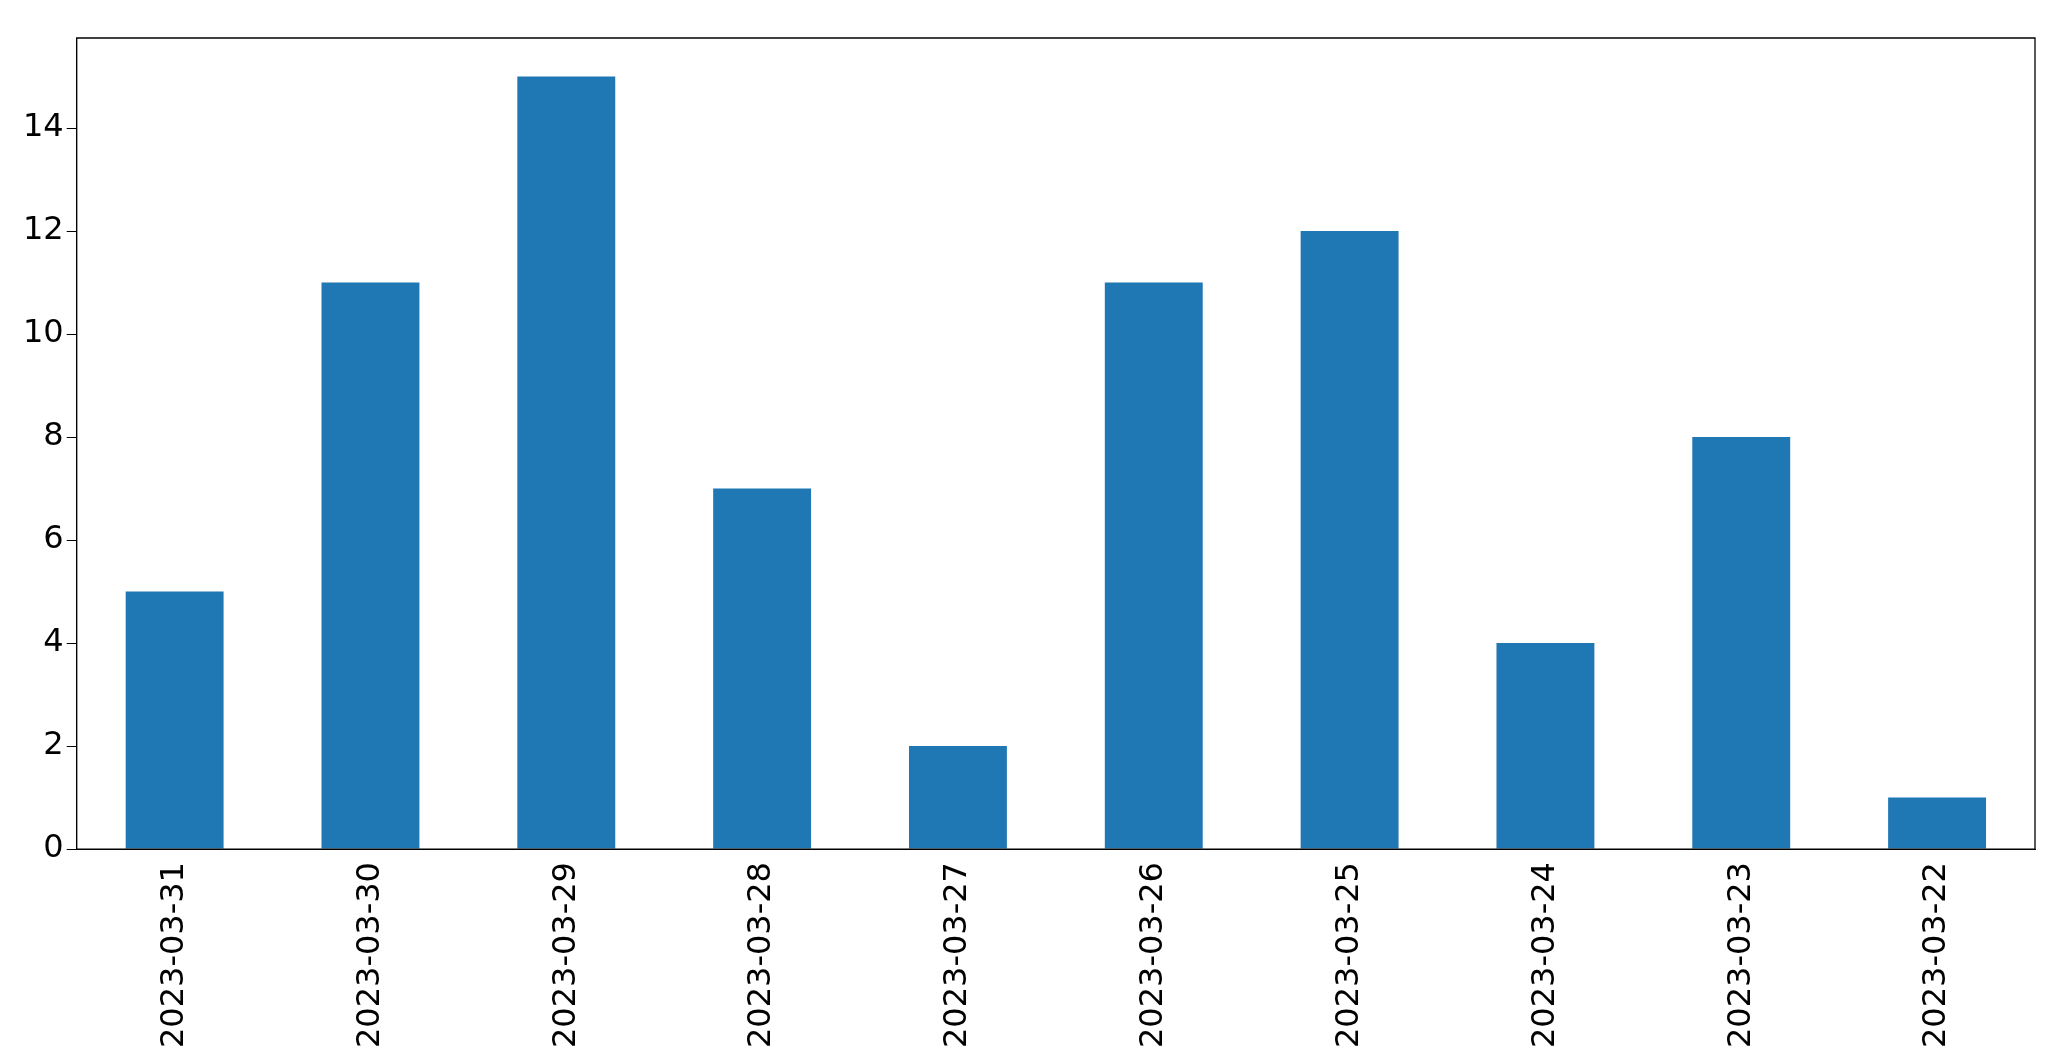 The height and width of the screenshot is (1061, 2071). Describe the element at coordinates (955, 955) in the screenshot. I see `x-tick-label: 2023-03-27` at that location.